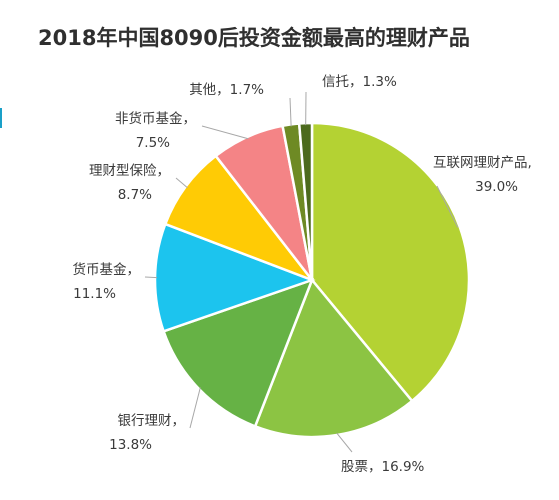  I want to click on slice-value-4: 11.1%, so click(94, 294).